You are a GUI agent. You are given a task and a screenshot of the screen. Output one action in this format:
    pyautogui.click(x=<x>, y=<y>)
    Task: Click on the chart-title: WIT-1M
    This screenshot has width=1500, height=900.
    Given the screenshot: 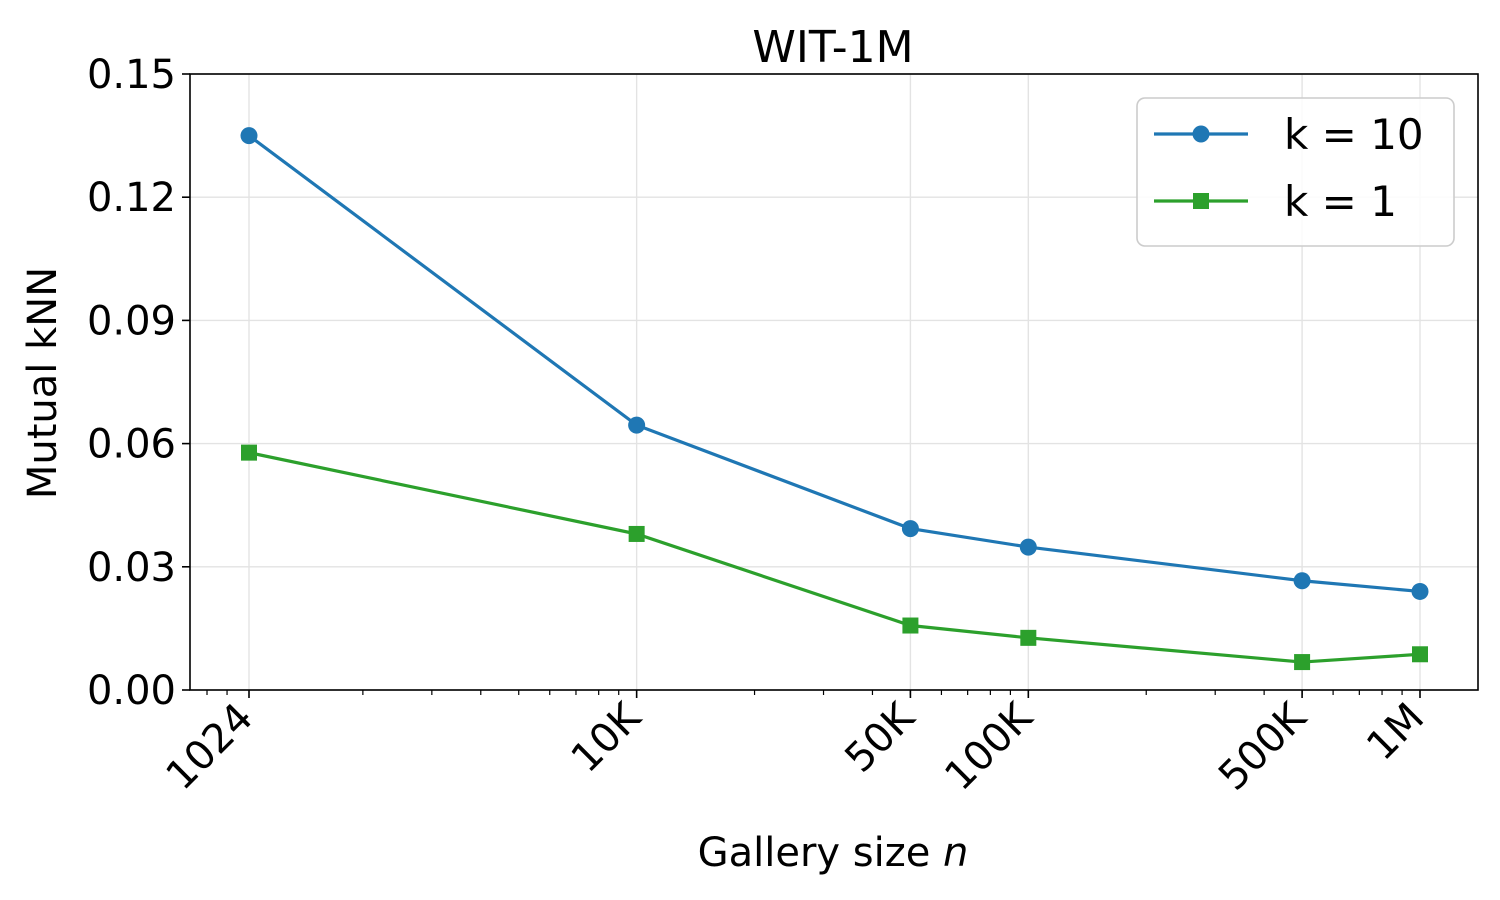 What is the action you would take?
    pyautogui.click(x=832, y=47)
    